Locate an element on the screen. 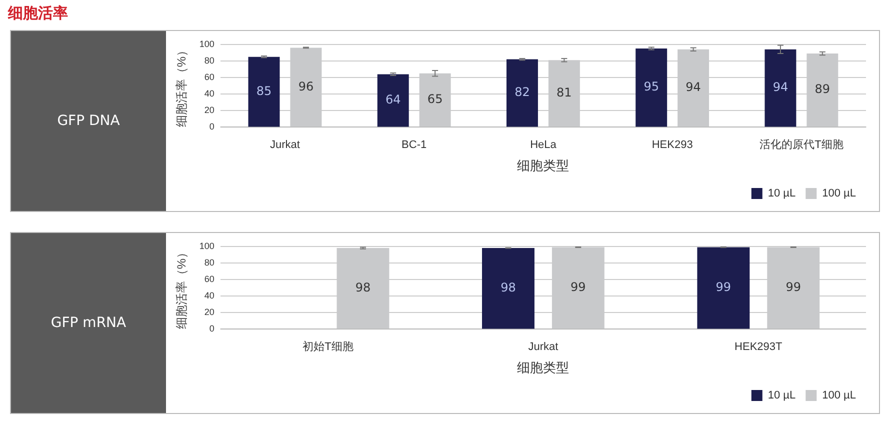 Image resolution: width=885 pixels, height=425 pixels. x-tick-label: 初始T细胞 is located at coordinates (328, 346).